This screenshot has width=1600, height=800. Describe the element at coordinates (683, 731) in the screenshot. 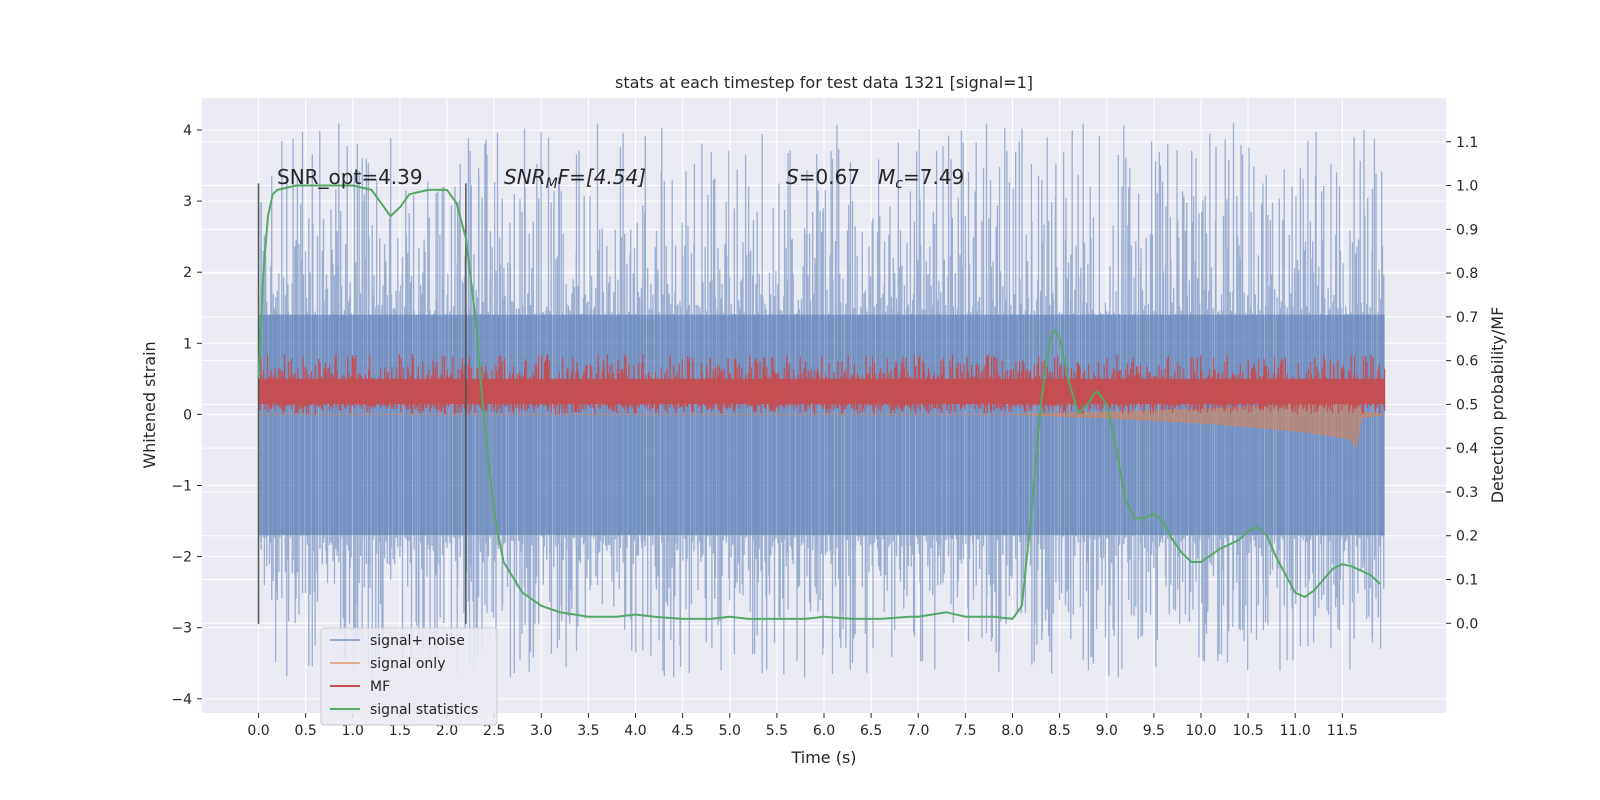

I see `x-tick-label: 4.5` at that location.